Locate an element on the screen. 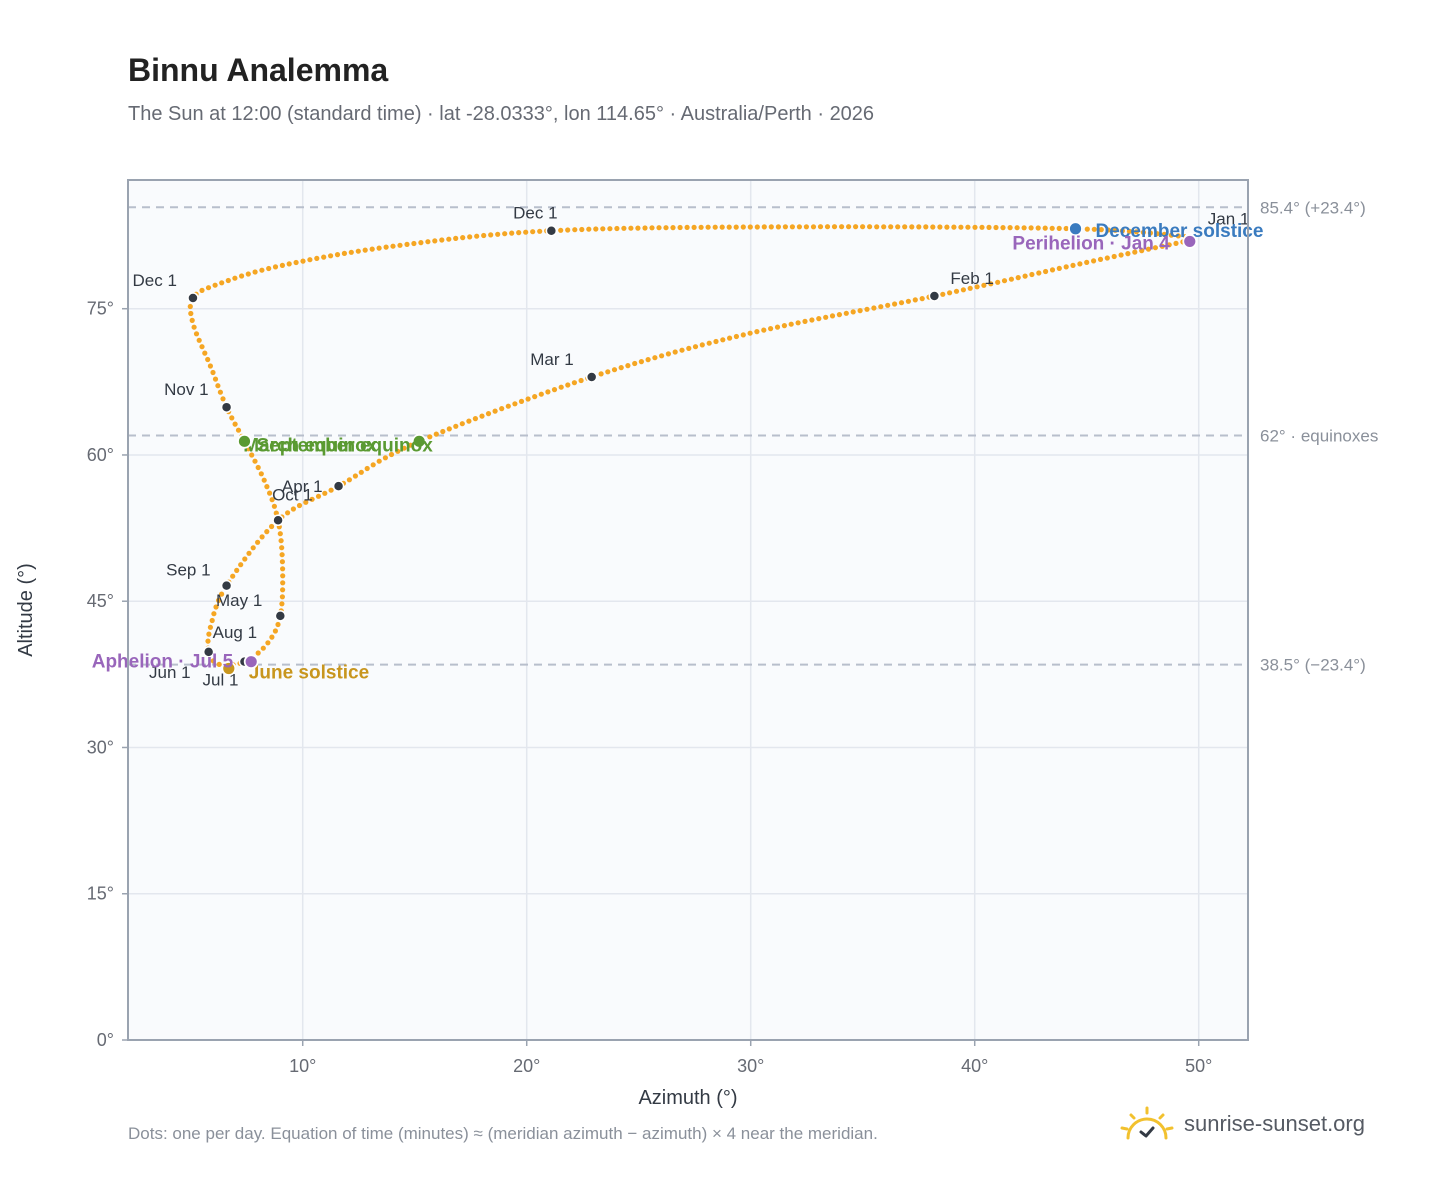 The width and height of the screenshot is (1448, 1188). brand: sunrise-sunset.org is located at coordinates (1242, 1124).